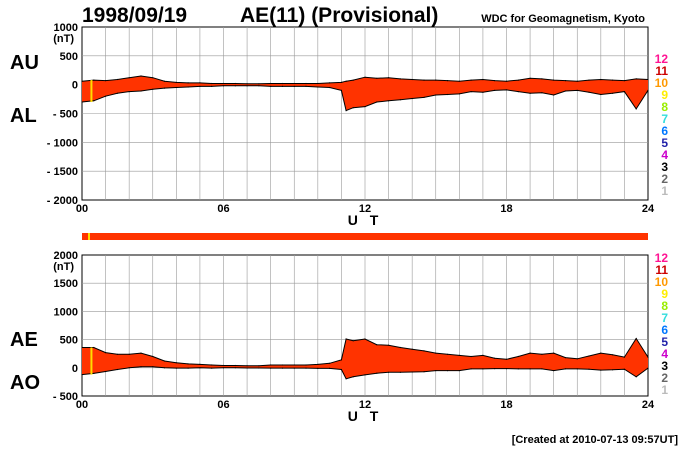  Describe the element at coordinates (595, 440) in the screenshot. I see `created-label: [Created at 2010-07-13 09:57UT]` at that location.